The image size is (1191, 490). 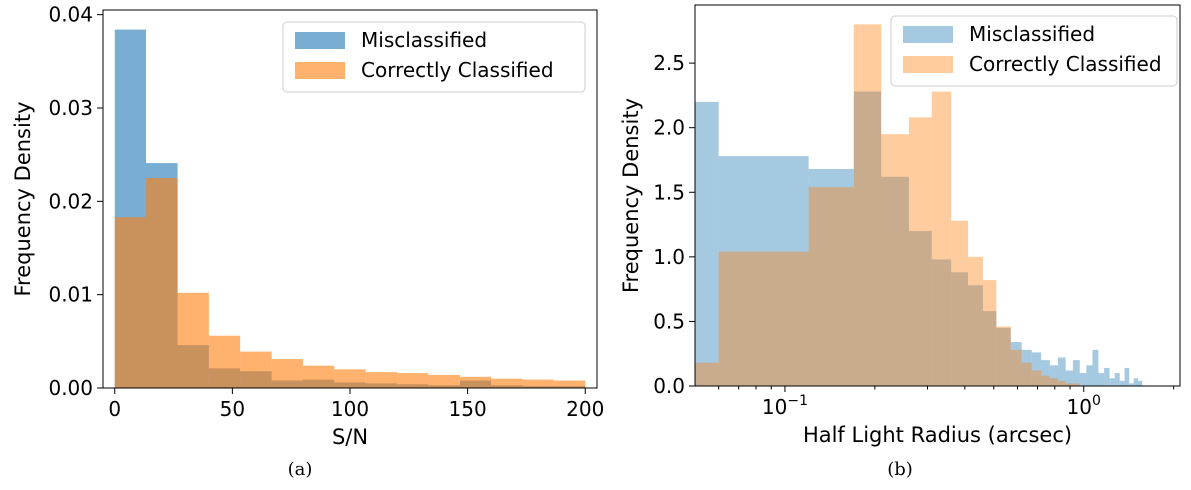 What do you see at coordinates (669, 63) in the screenshot?
I see `y-tick-label: 2.5` at bounding box center [669, 63].